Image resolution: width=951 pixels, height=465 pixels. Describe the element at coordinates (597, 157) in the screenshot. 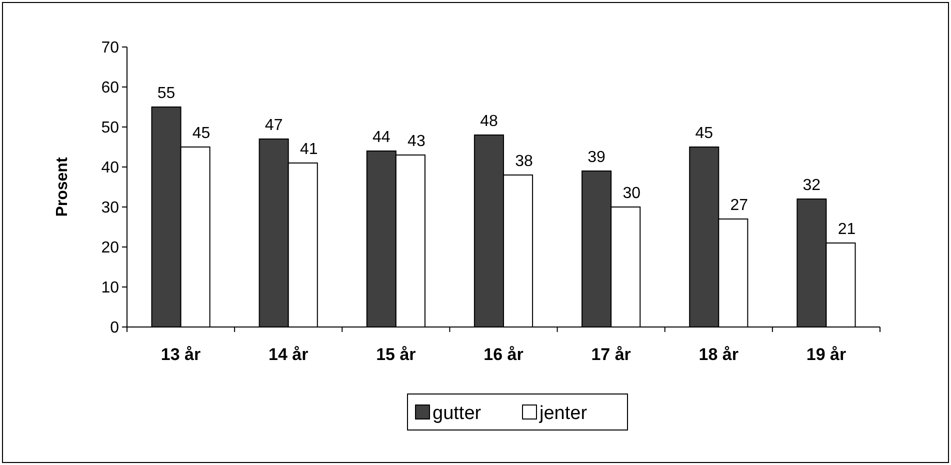

I see `data-label: 39` at that location.